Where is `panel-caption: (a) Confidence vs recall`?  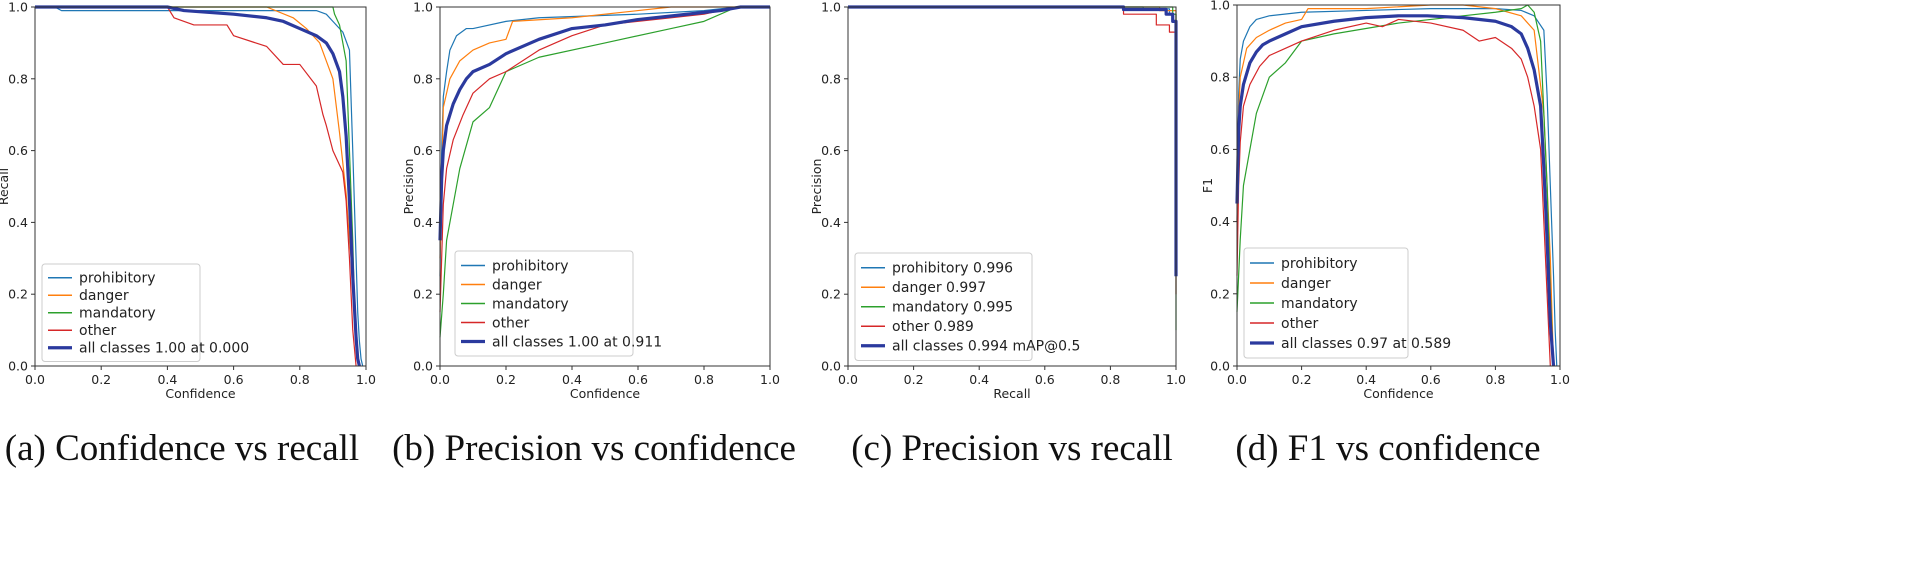 panel-caption: (a) Confidence vs recall is located at coordinates (182, 448).